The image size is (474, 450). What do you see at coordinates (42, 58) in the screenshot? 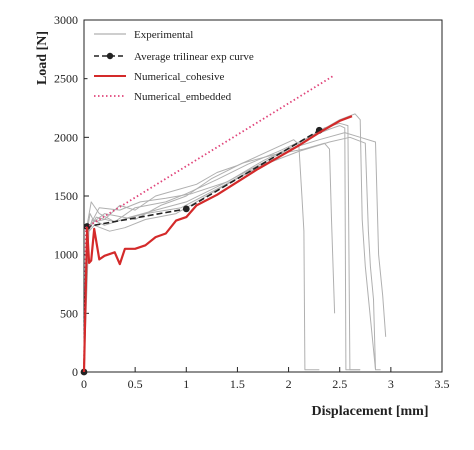
I see `y-axis-label: Load [N]` at bounding box center [42, 58].